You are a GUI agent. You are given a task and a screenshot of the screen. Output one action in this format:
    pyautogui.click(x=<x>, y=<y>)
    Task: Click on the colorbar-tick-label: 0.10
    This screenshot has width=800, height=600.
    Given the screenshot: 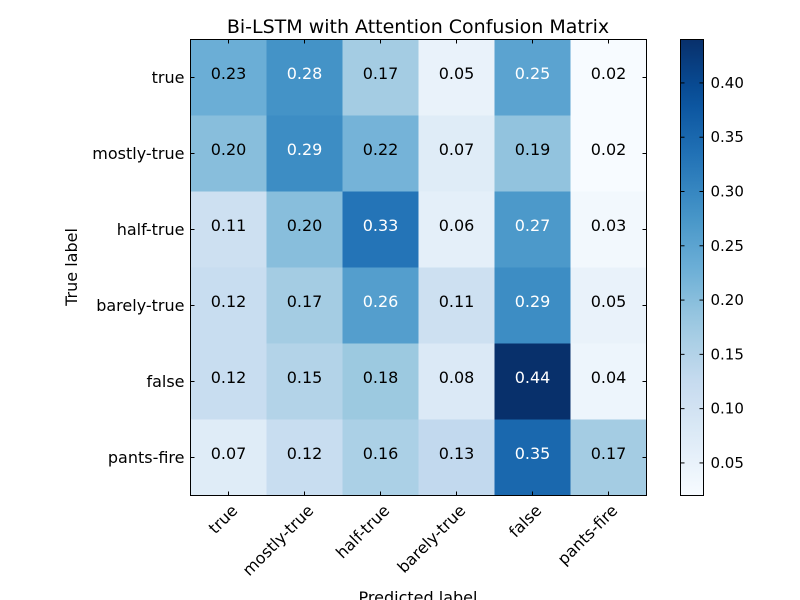 What is the action you would take?
    pyautogui.click(x=727, y=409)
    